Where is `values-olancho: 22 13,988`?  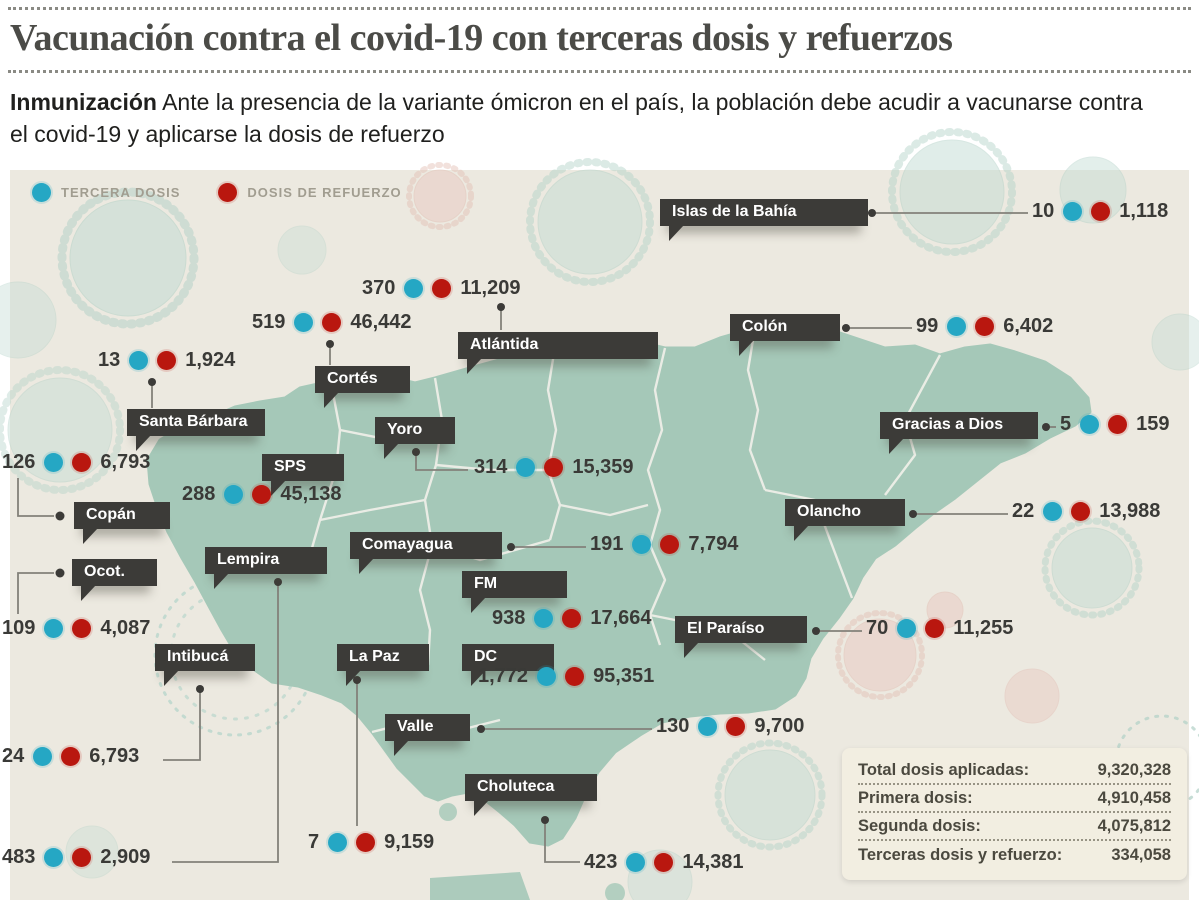
values-olancho: 22 13,988 is located at coordinates (1086, 511).